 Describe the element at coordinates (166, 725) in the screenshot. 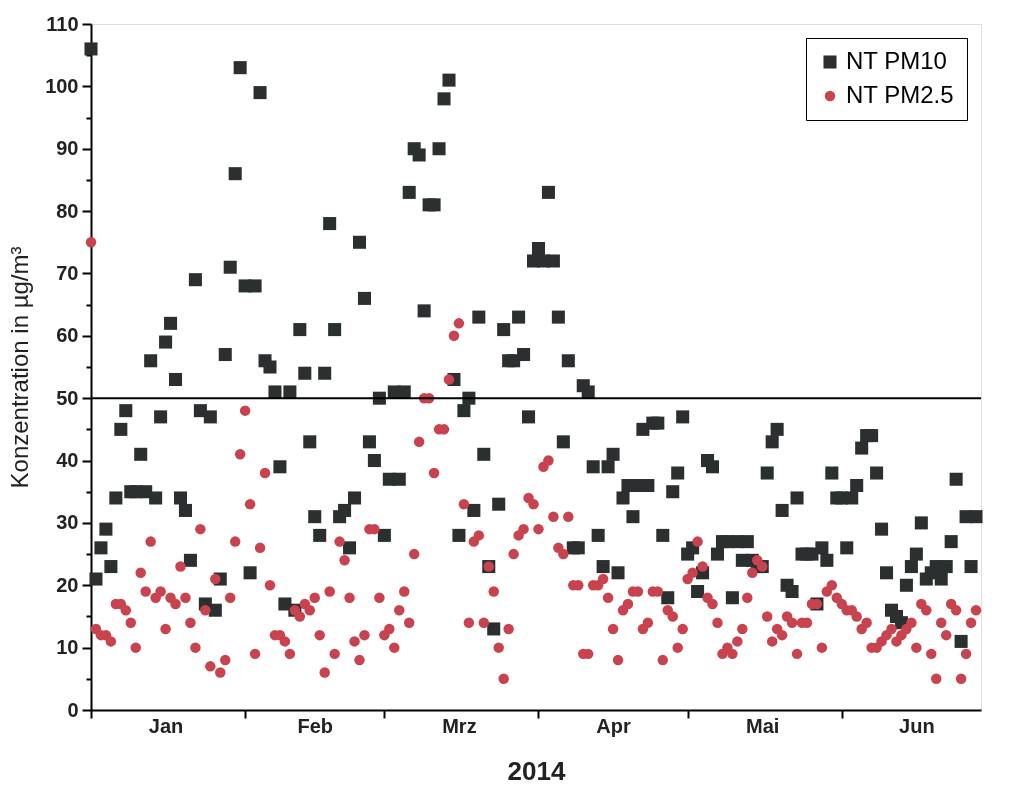

I see `x-tick-label: Jan` at that location.